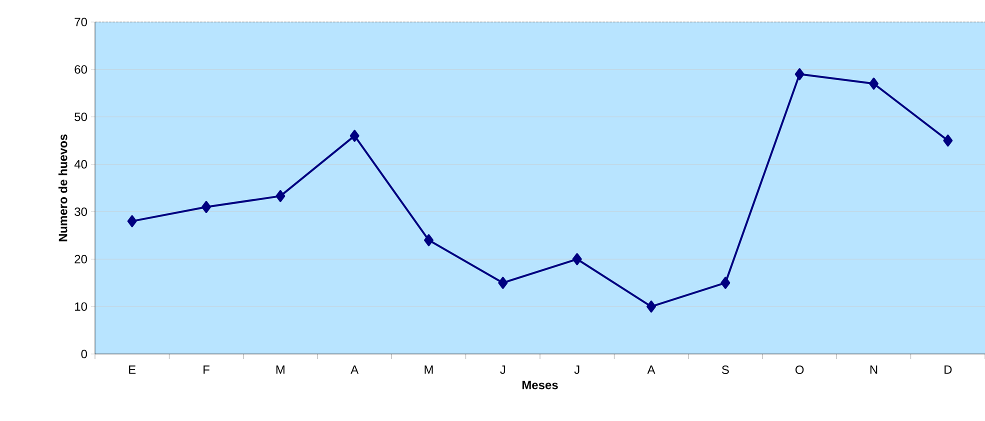 The image size is (985, 421). Describe the element at coordinates (81, 259) in the screenshot. I see `y-tick-label: 20` at that location.